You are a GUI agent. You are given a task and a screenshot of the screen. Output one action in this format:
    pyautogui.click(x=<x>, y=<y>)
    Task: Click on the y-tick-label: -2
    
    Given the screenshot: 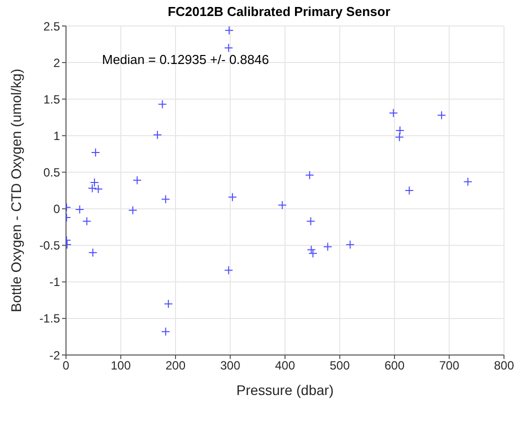 What is the action you would take?
    pyautogui.click(x=54, y=355)
    